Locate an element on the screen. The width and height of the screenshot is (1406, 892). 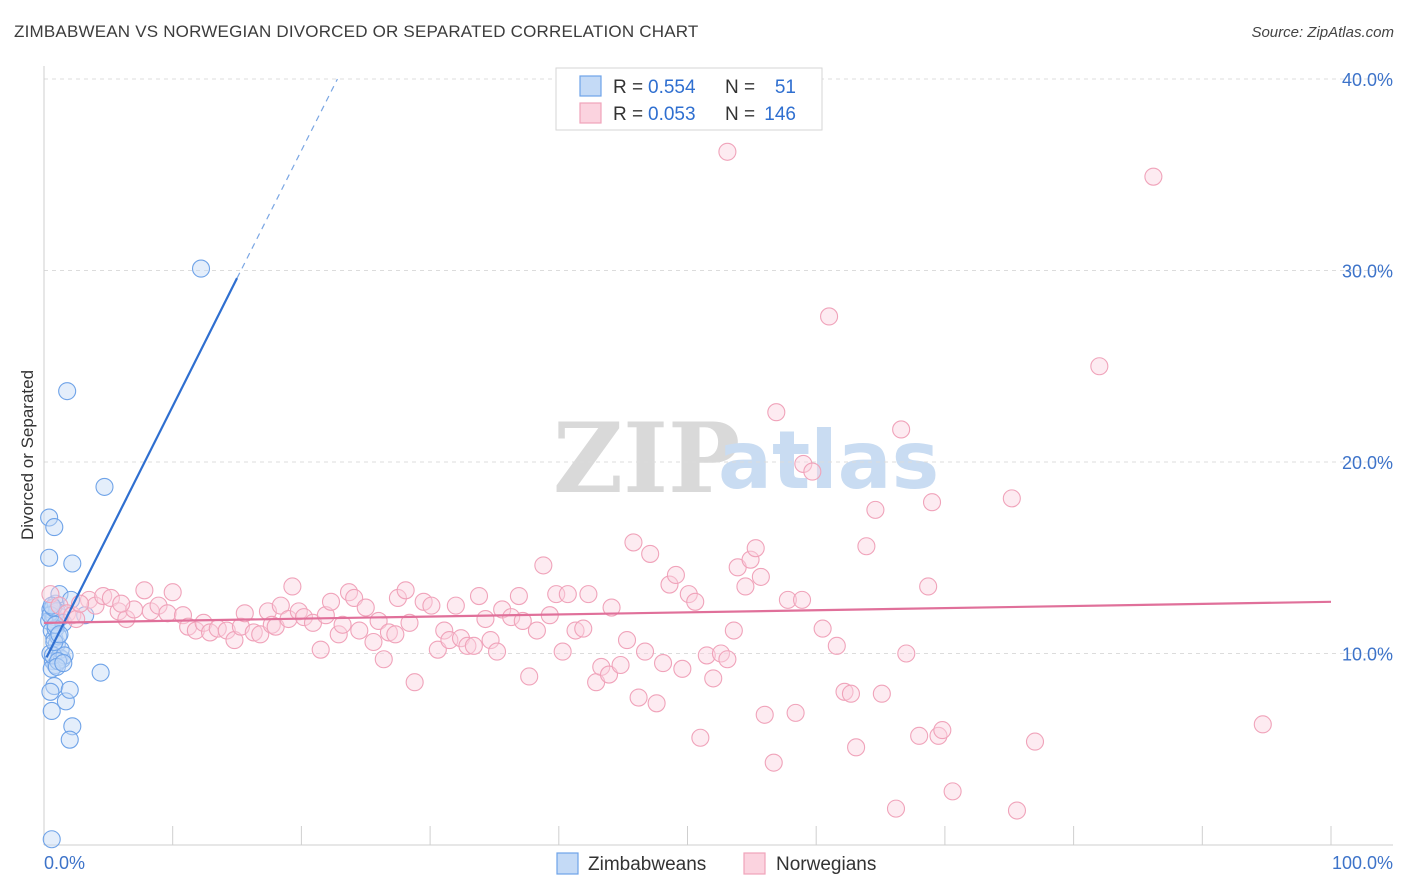
y-tick-label-20: 20.0% is located at coordinates (1367, 463).